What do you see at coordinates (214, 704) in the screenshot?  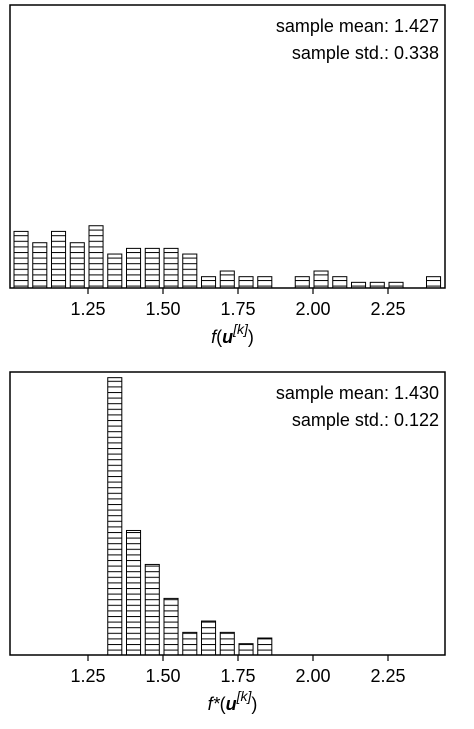 I see `x-axis-label-part: f*` at bounding box center [214, 704].